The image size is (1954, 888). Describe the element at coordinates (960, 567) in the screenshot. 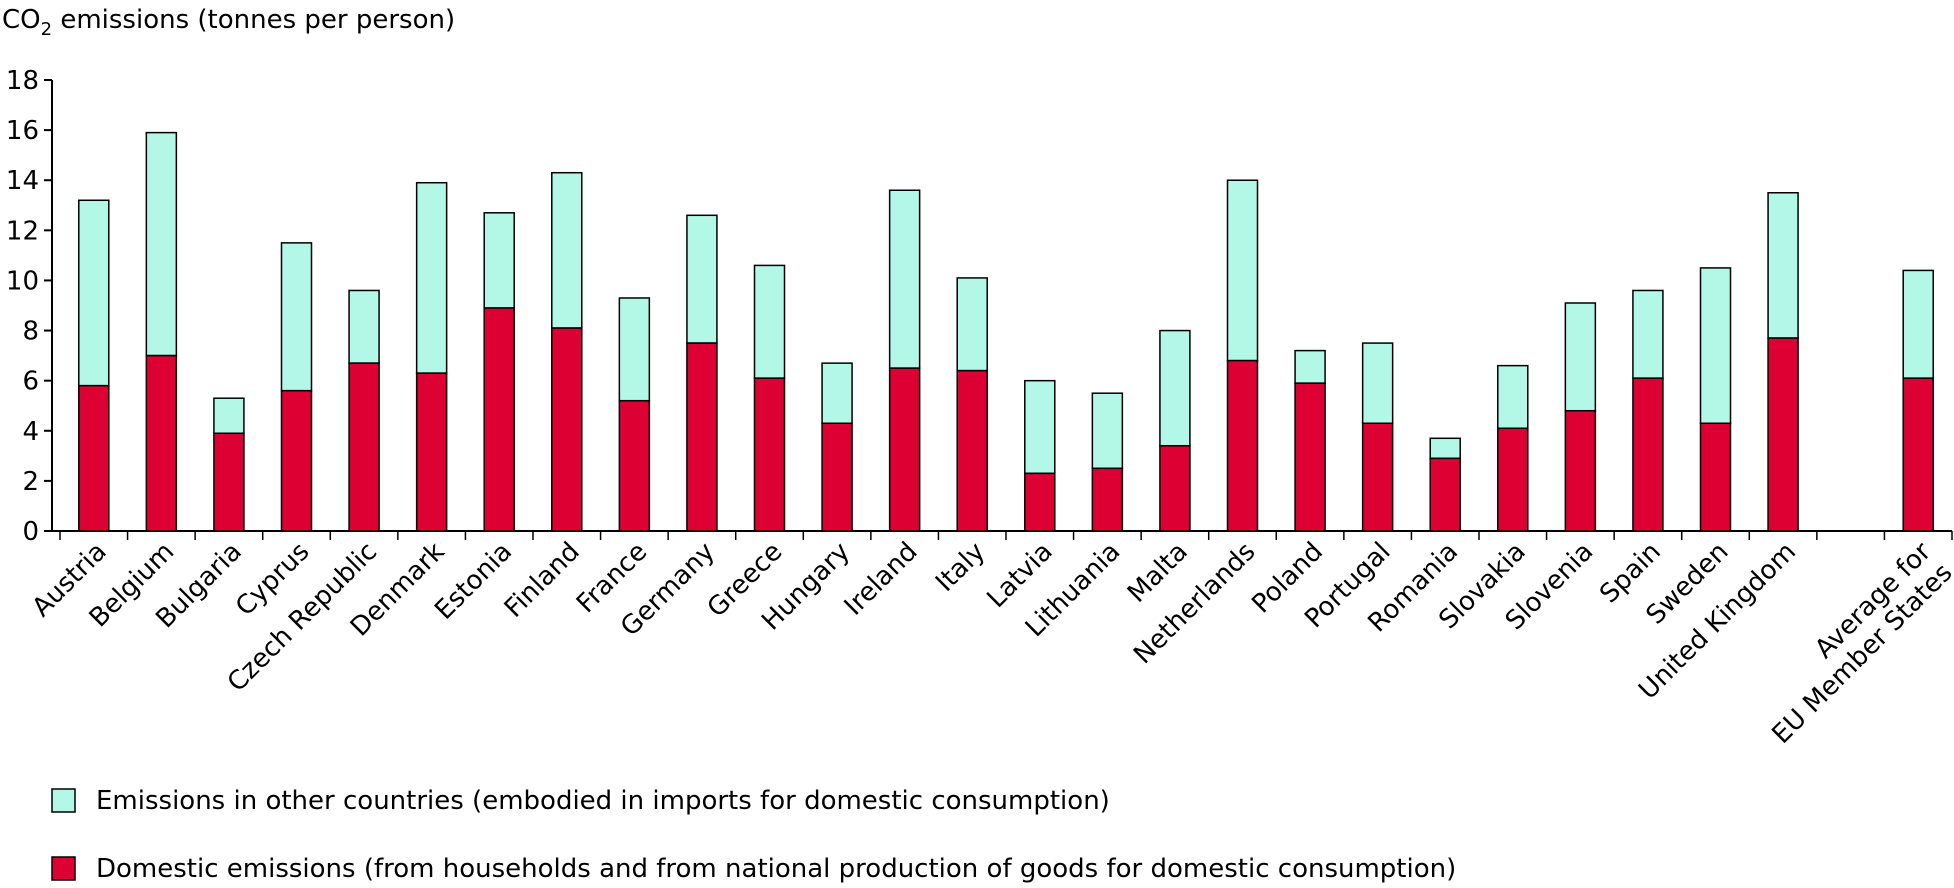

I see `x-tick-label: Italy` at that location.